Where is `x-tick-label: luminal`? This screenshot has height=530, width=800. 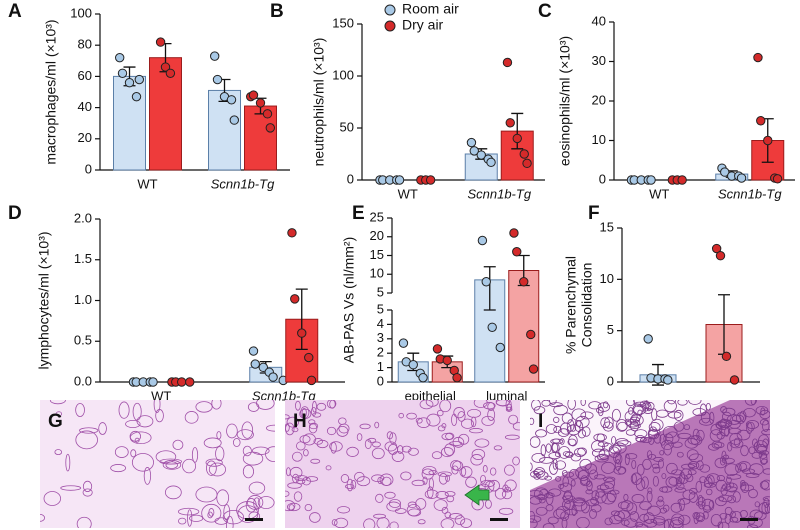
x-tick-label: luminal is located at coordinates (506, 395).